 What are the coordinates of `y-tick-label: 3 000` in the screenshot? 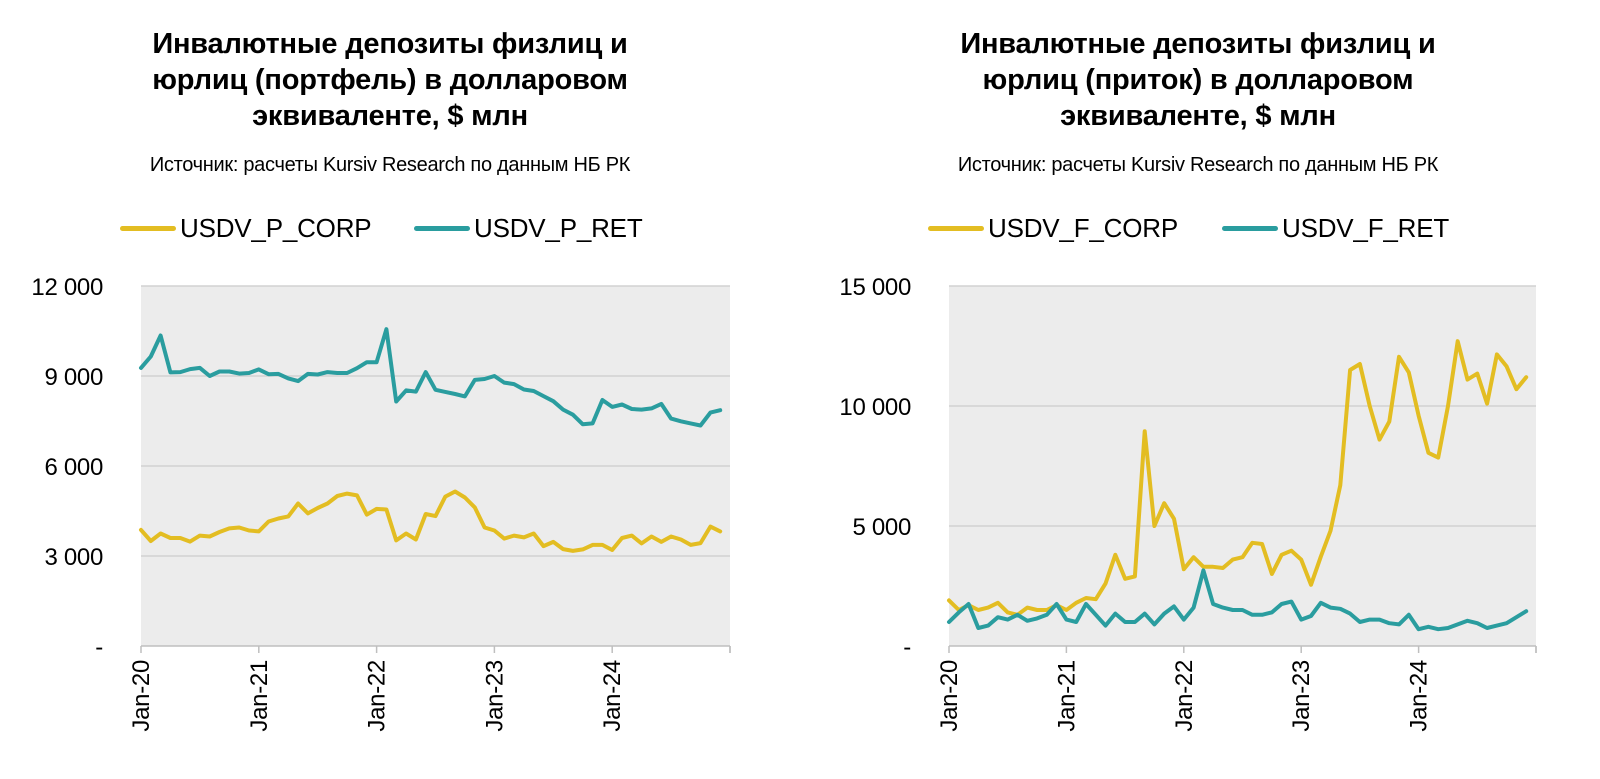 It's located at (73, 557).